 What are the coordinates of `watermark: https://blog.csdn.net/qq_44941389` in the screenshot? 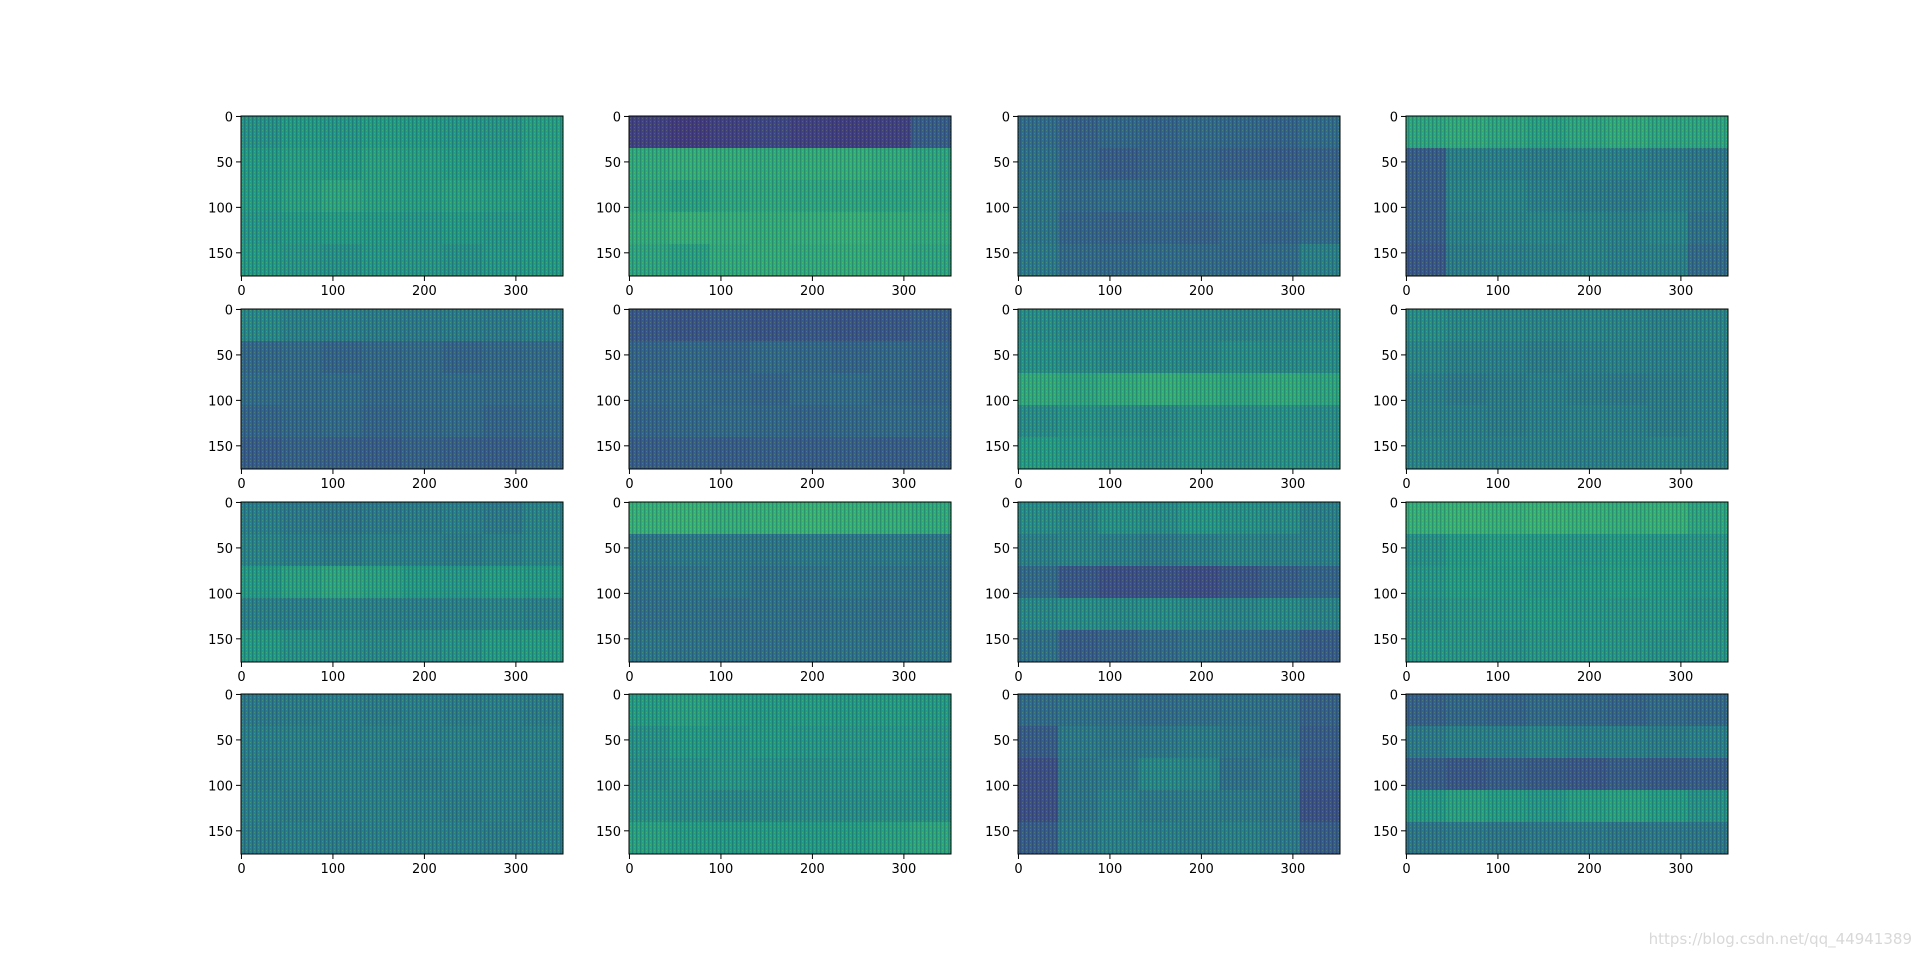 It's located at (1780, 939).